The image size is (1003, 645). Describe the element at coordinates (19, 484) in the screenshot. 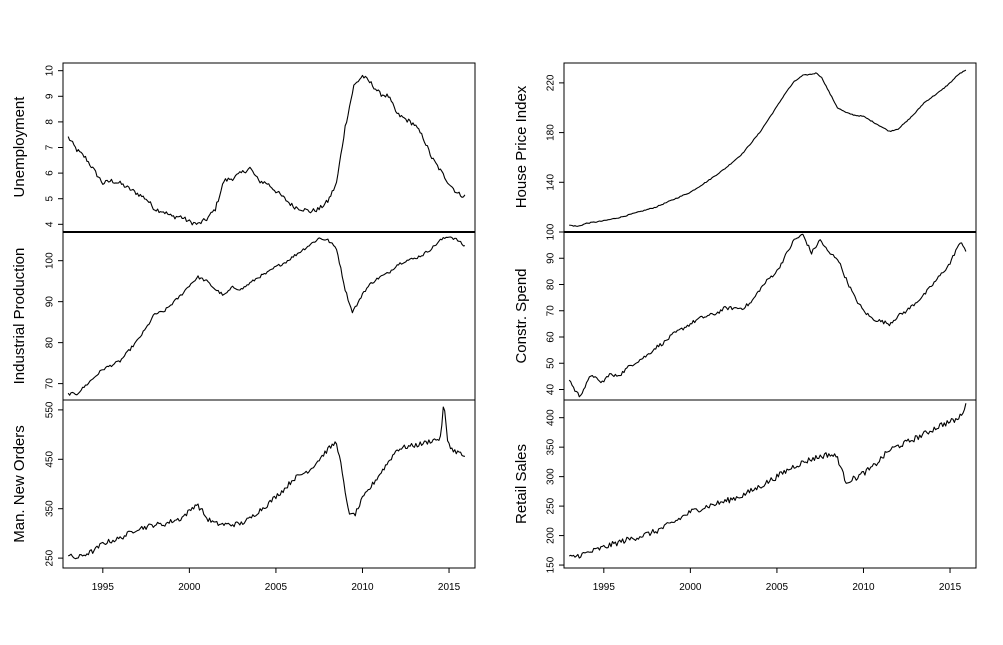

I see `y-axis-title: Man. New Orders` at that location.